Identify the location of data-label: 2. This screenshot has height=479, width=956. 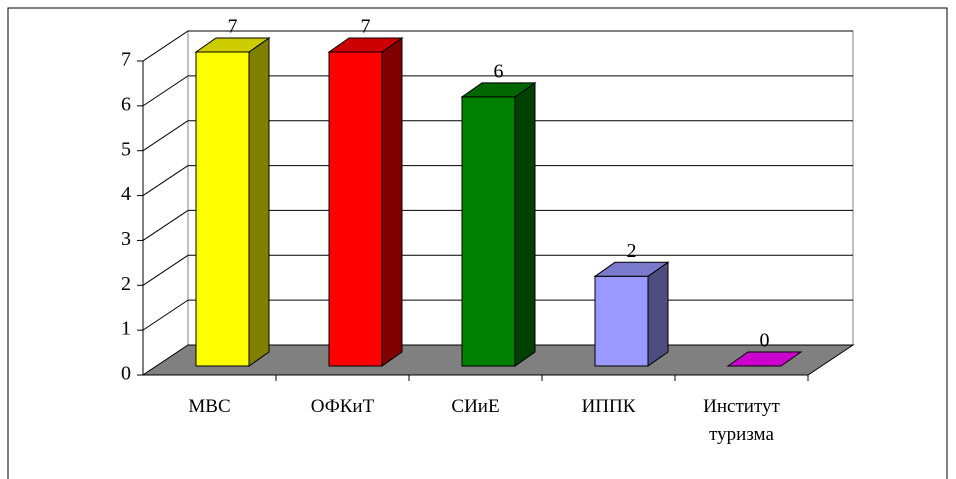
(632, 251).